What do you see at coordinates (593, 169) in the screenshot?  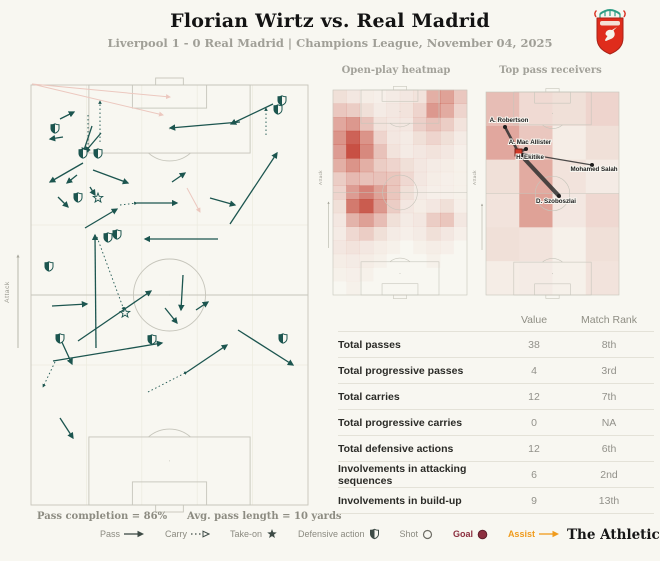 I see `receiver-name-label: Mohamed Salah` at bounding box center [593, 169].